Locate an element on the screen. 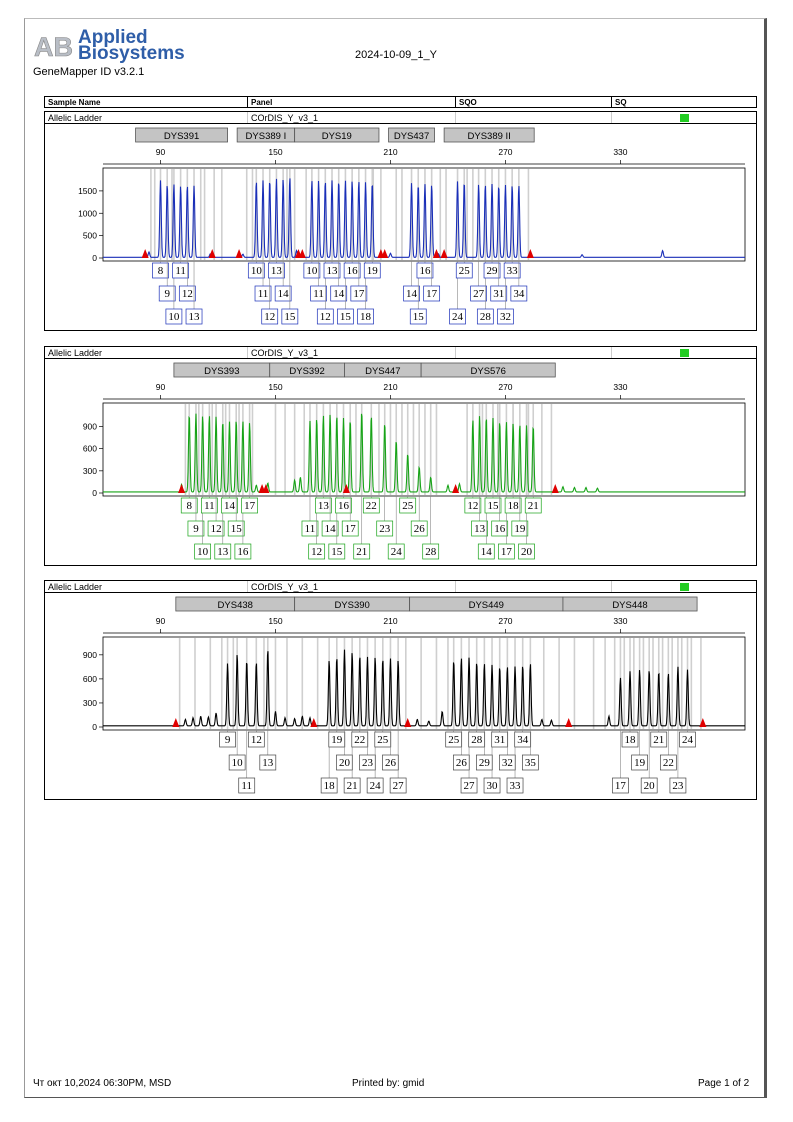 The width and height of the screenshot is (793, 1122). allele-call: 20 is located at coordinates (344, 750).